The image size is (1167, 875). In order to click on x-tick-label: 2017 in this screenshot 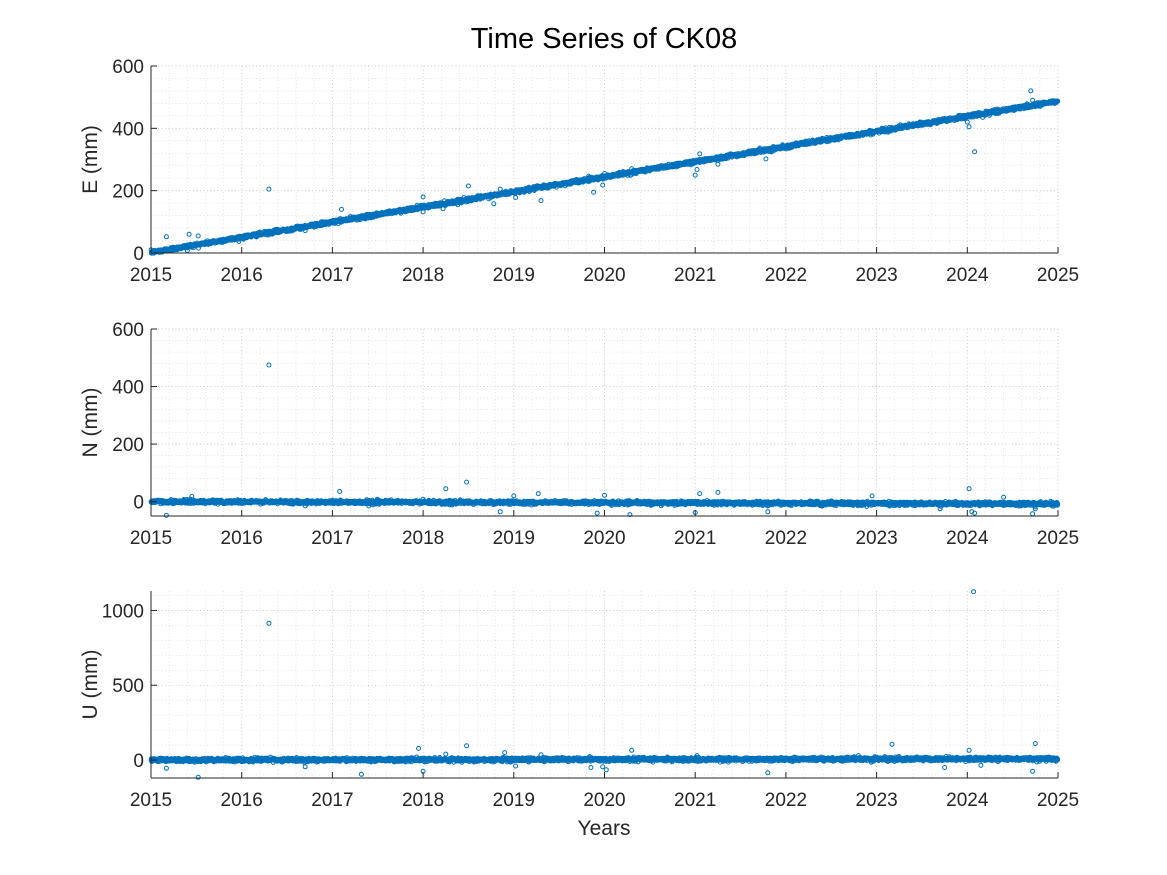, I will do `click(332, 275)`.